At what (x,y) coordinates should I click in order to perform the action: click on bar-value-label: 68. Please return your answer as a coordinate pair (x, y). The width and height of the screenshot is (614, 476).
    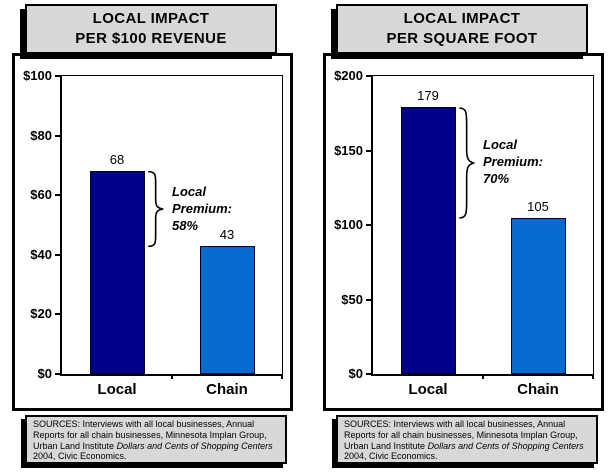
    Looking at the image, I should click on (117, 160).